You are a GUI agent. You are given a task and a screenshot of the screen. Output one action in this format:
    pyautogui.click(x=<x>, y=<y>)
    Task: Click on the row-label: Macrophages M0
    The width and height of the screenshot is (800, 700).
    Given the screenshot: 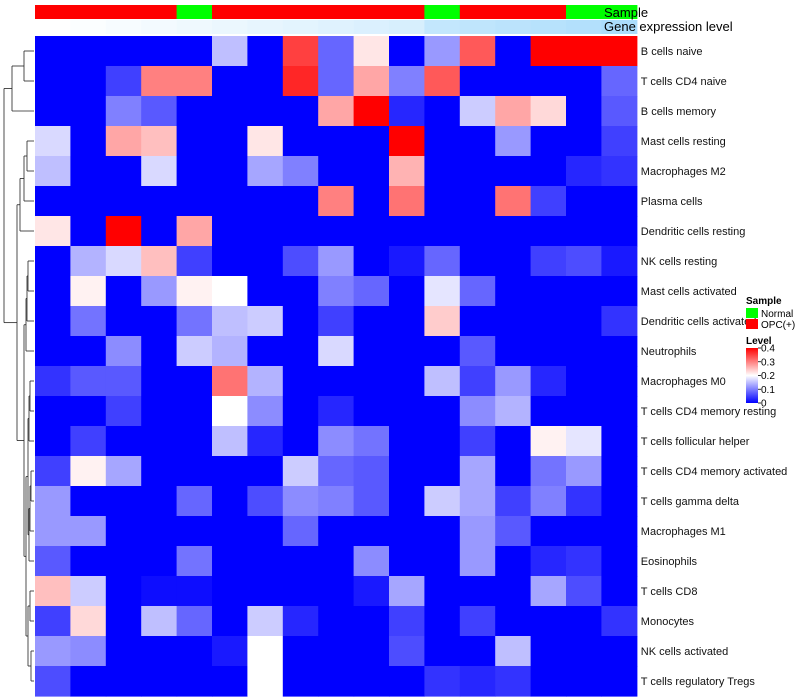 What is the action you would take?
    pyautogui.click(x=683, y=382)
    